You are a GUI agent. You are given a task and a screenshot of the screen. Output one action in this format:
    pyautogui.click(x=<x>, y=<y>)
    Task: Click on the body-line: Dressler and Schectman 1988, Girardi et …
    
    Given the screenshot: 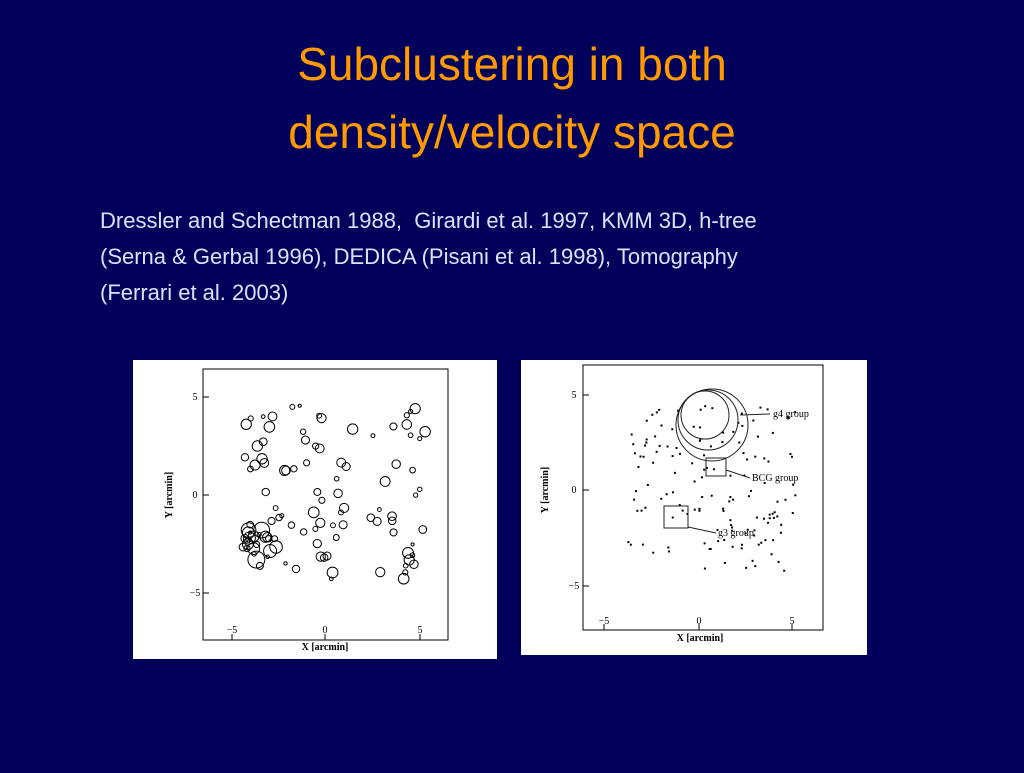 What is the action you would take?
    pyautogui.click(x=428, y=220)
    